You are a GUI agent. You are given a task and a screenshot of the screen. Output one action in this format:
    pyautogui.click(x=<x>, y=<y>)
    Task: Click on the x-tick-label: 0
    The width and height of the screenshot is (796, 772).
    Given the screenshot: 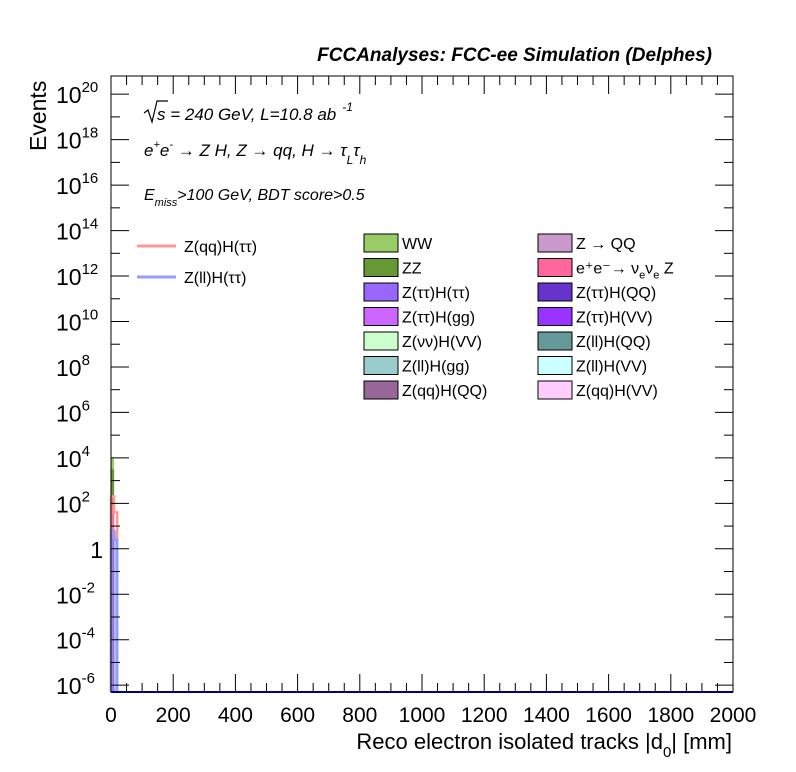 What is the action you would take?
    pyautogui.click(x=111, y=715)
    